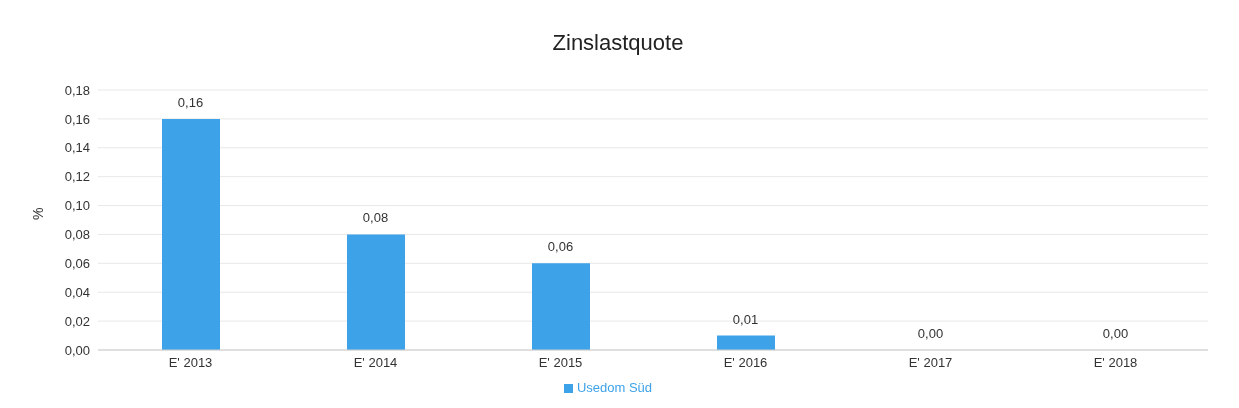 The image size is (1239, 408). What do you see at coordinates (930, 363) in the screenshot?
I see `x-tick-label: E' 2017` at bounding box center [930, 363].